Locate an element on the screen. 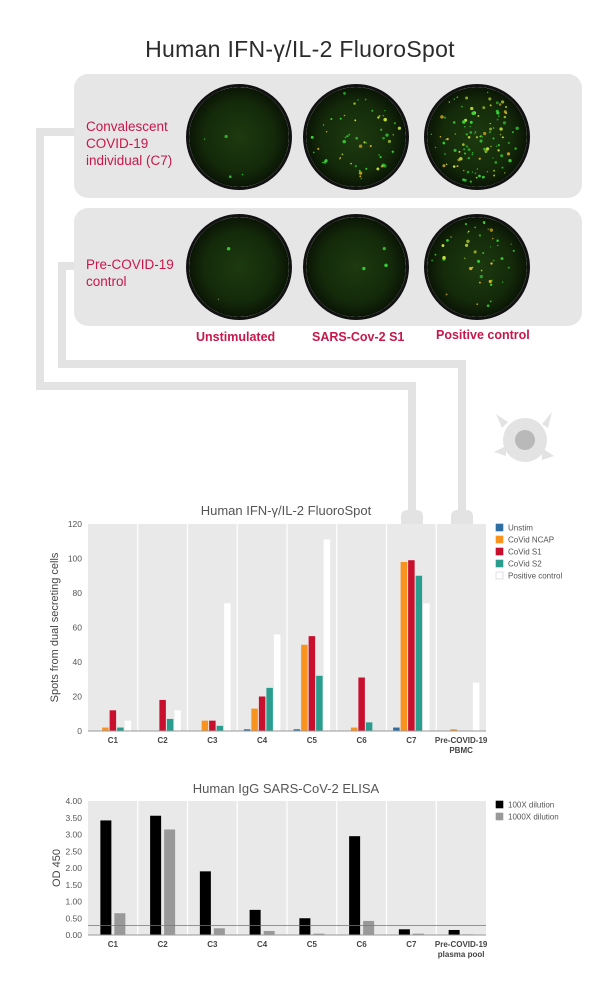 This screenshot has height=992, width=600. well-convalescent-unstimulated is located at coordinates (239, 137).